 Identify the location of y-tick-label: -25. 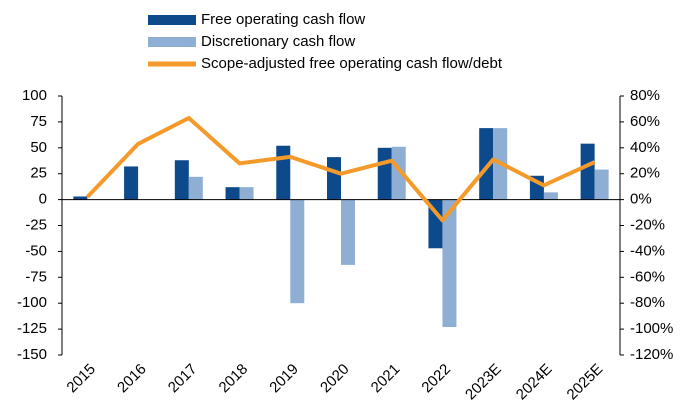
(36, 224).